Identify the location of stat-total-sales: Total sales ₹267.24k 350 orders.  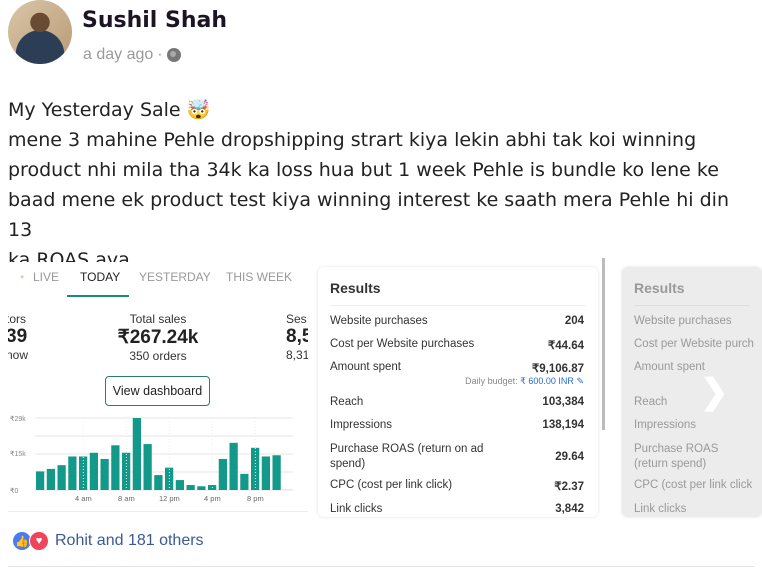
(158, 337).